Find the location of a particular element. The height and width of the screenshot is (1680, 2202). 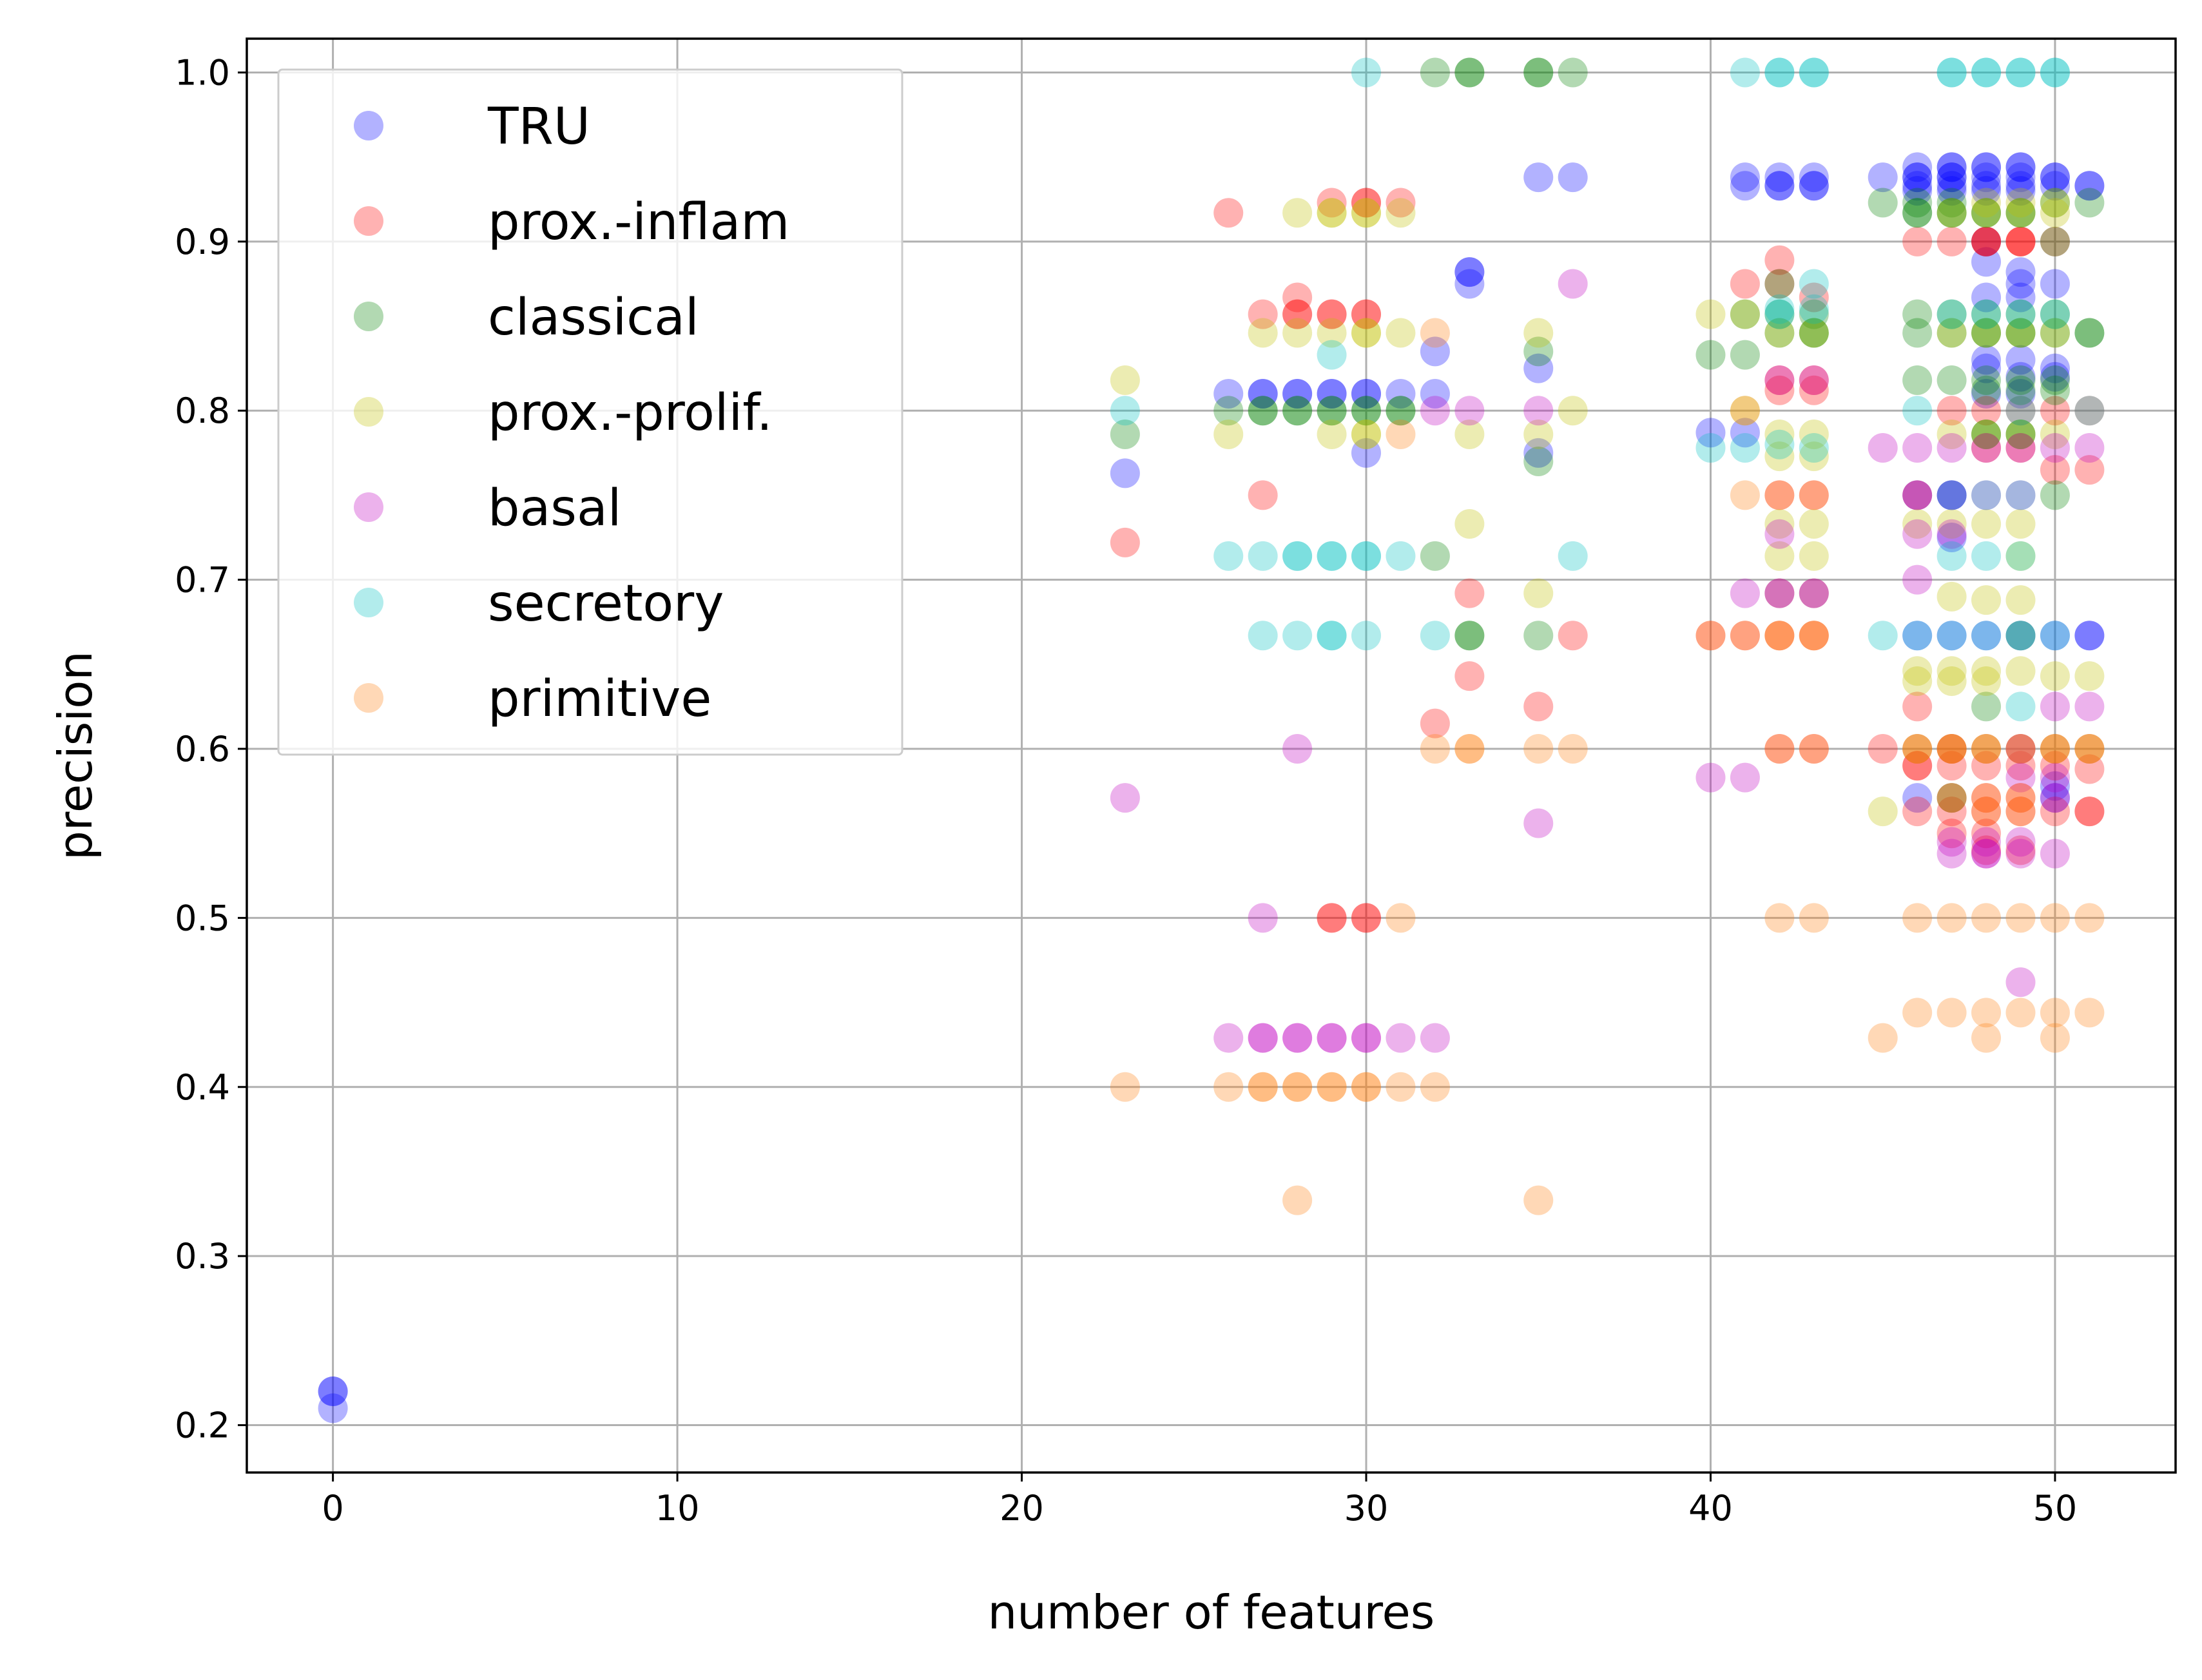

y-tick-label: 0.6 is located at coordinates (202, 749).